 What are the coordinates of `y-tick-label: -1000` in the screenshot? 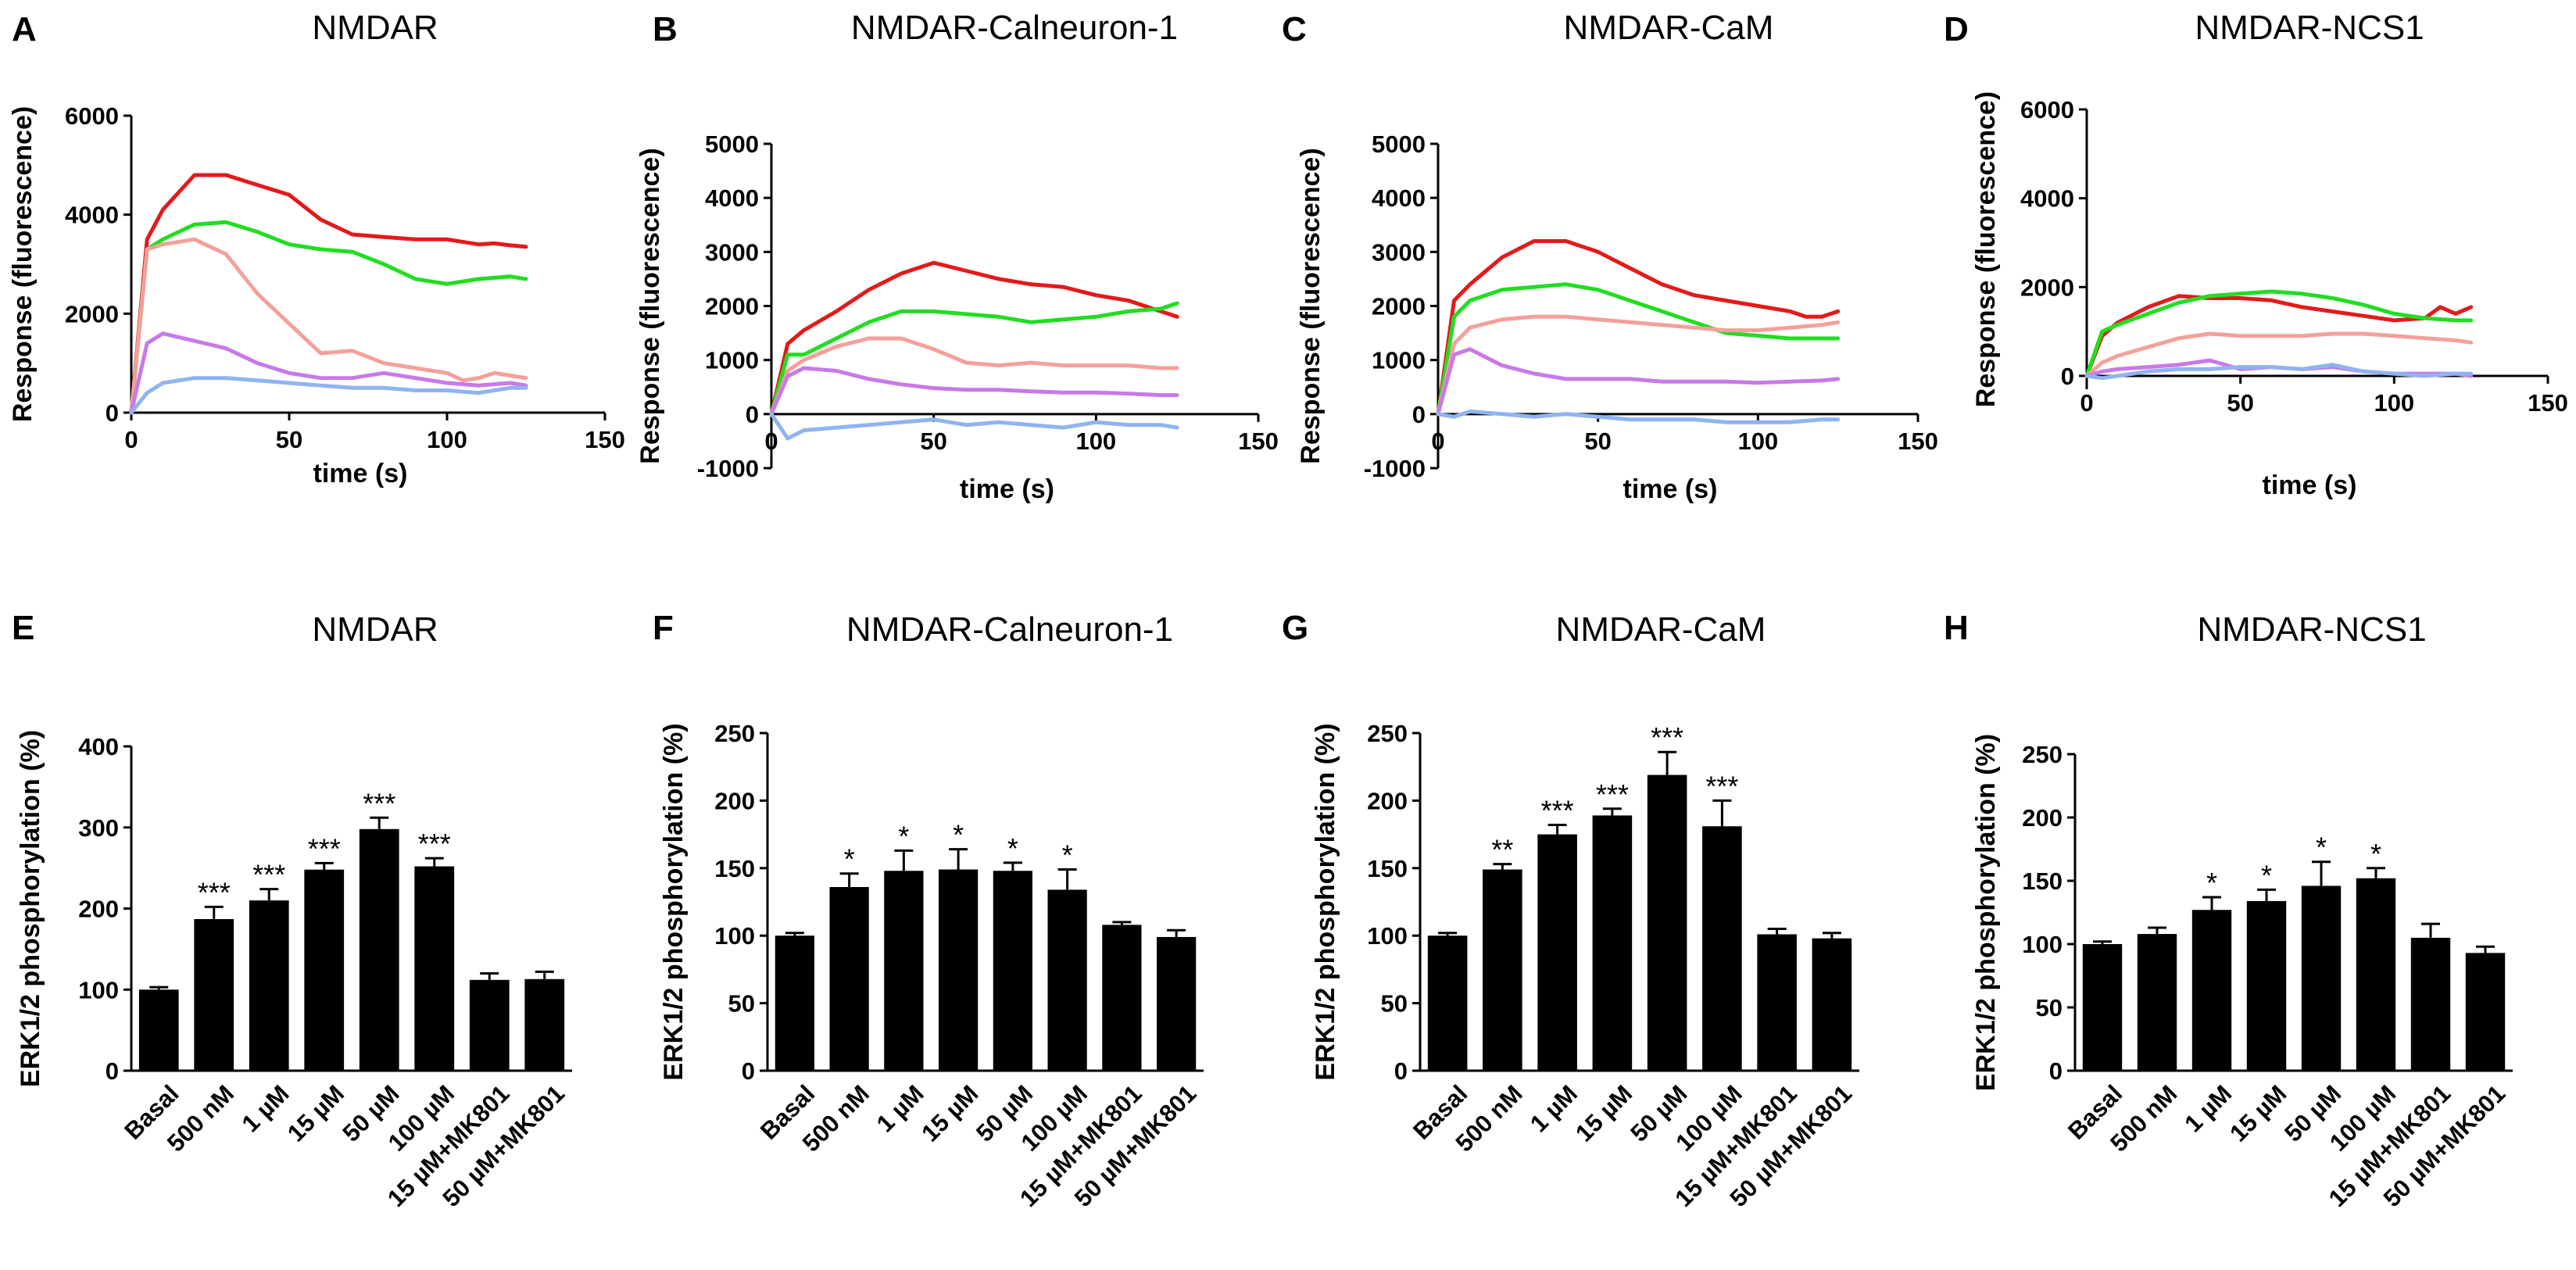 It's located at (728, 468).